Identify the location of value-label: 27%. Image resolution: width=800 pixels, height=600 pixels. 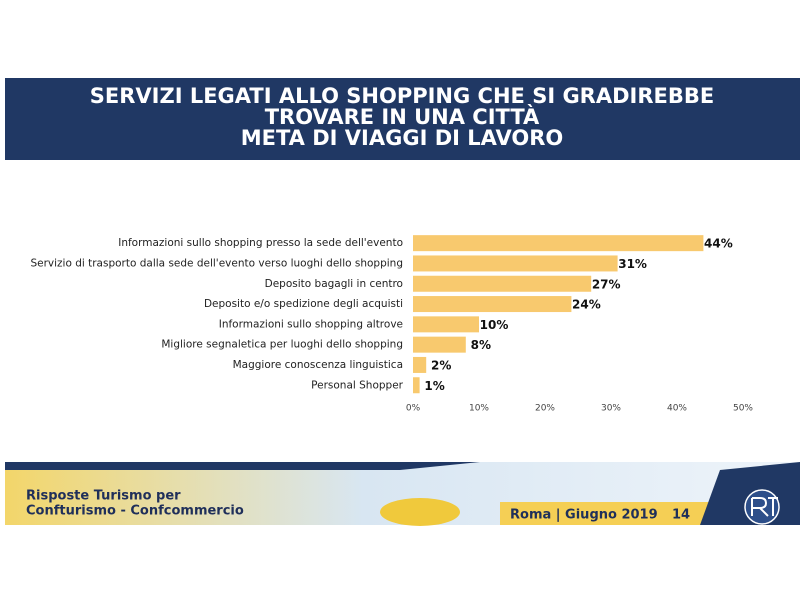
(606, 284).